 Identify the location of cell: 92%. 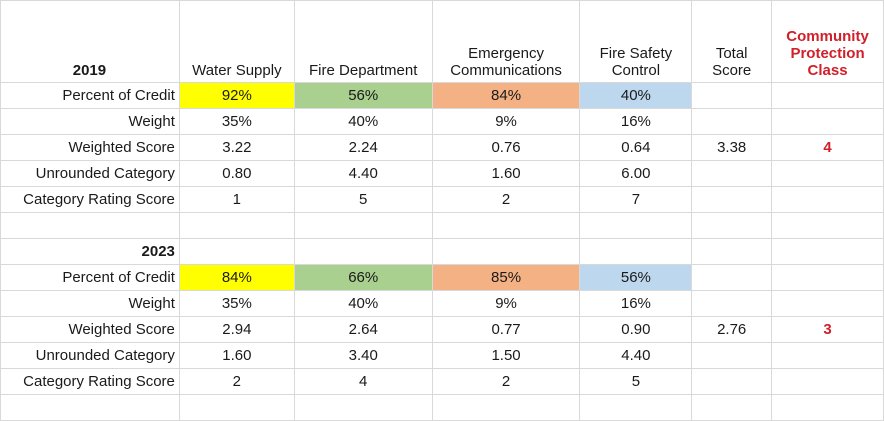
(236, 95).